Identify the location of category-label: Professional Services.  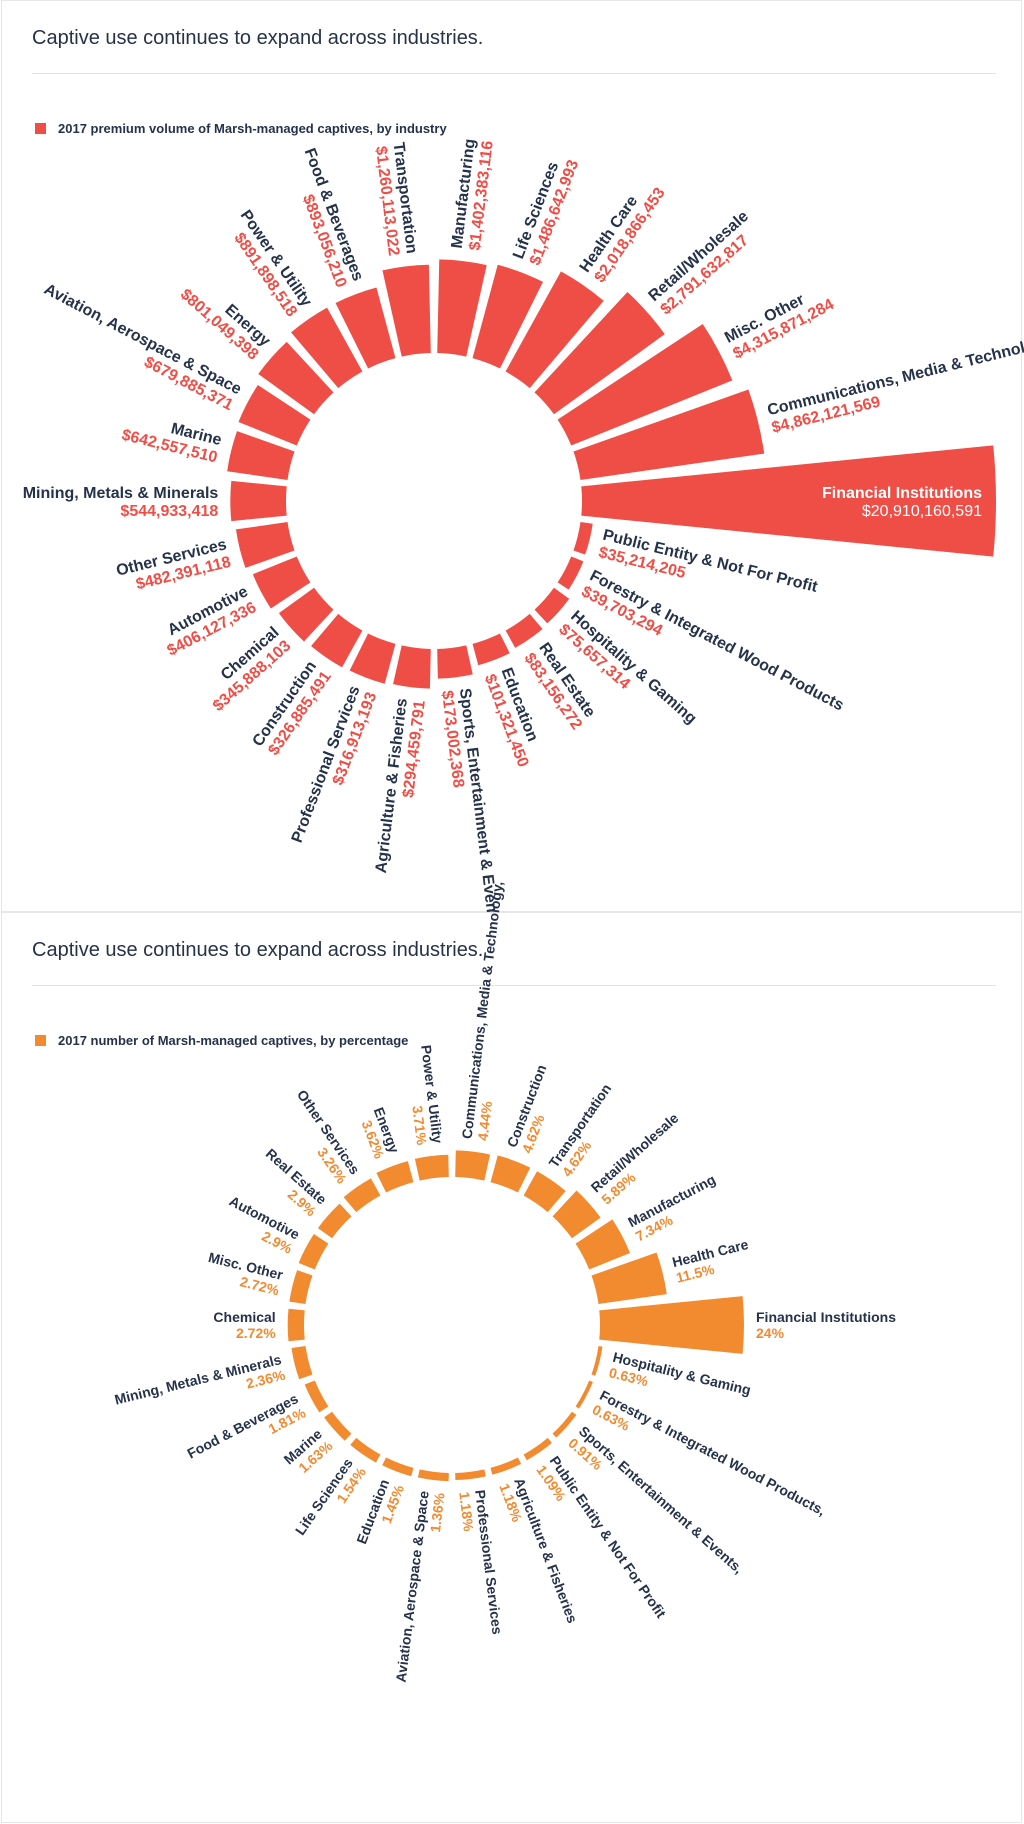
(488, 1562).